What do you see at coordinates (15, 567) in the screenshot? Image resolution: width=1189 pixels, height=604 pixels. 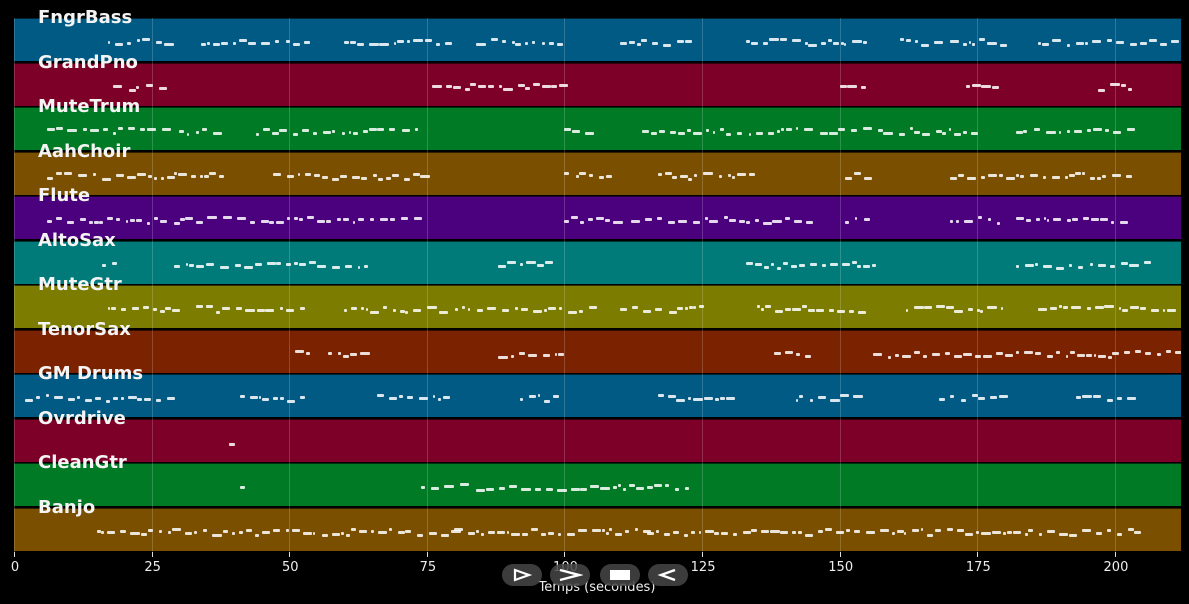 I see `x-tick-label: 0` at bounding box center [15, 567].